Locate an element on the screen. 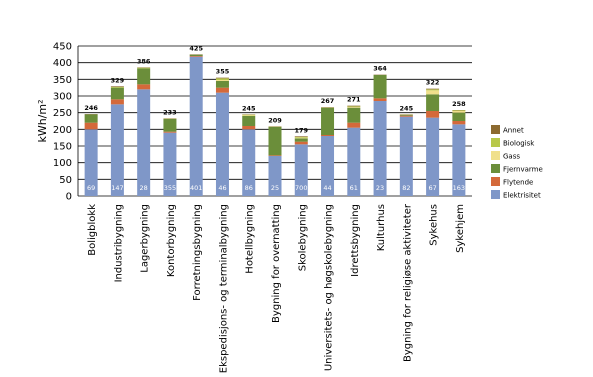  count-label: 46 is located at coordinates (222, 188).